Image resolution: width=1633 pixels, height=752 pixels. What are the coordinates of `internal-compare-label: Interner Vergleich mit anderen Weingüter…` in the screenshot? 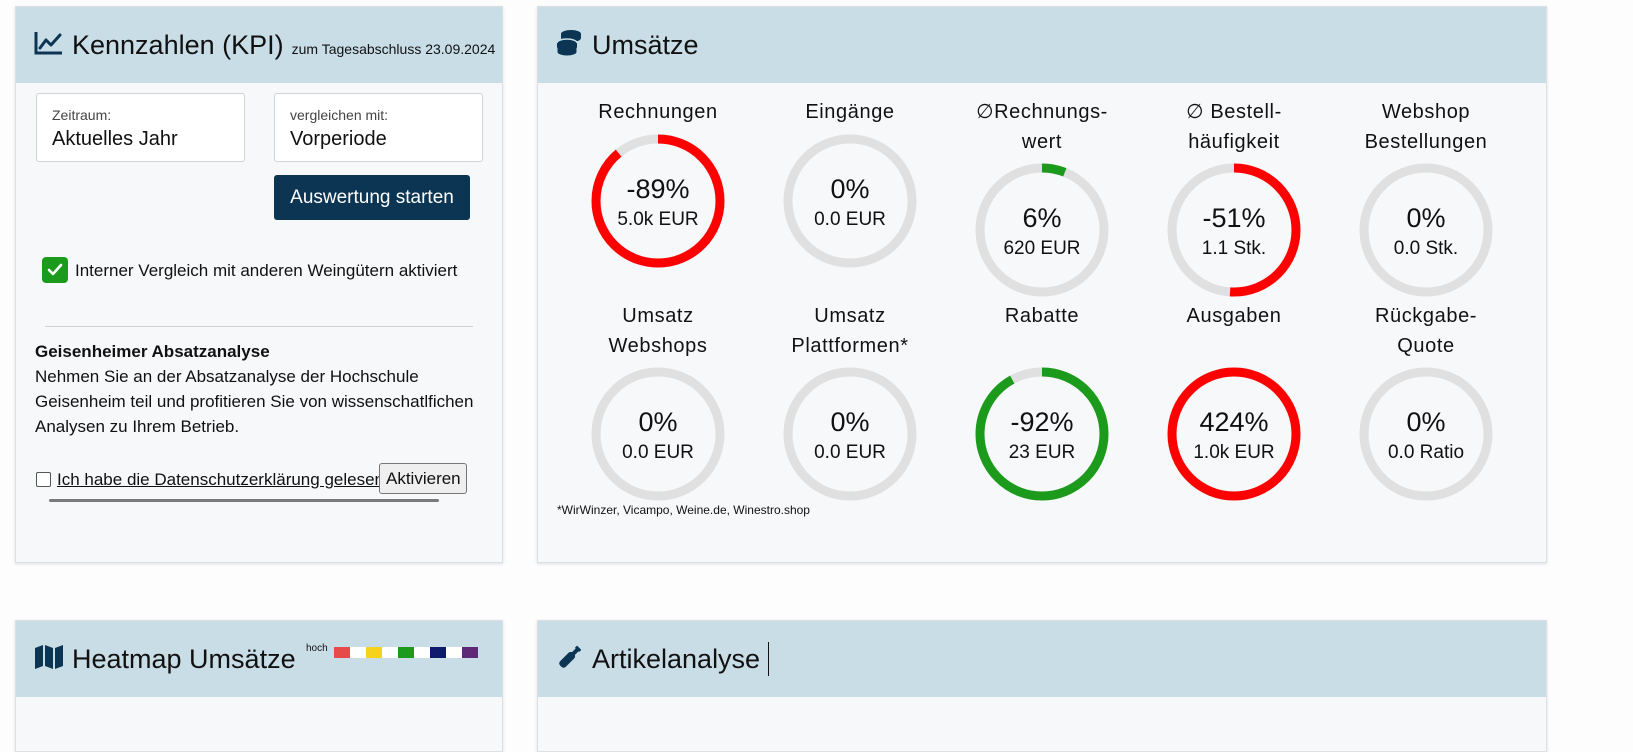 It's located at (266, 270).